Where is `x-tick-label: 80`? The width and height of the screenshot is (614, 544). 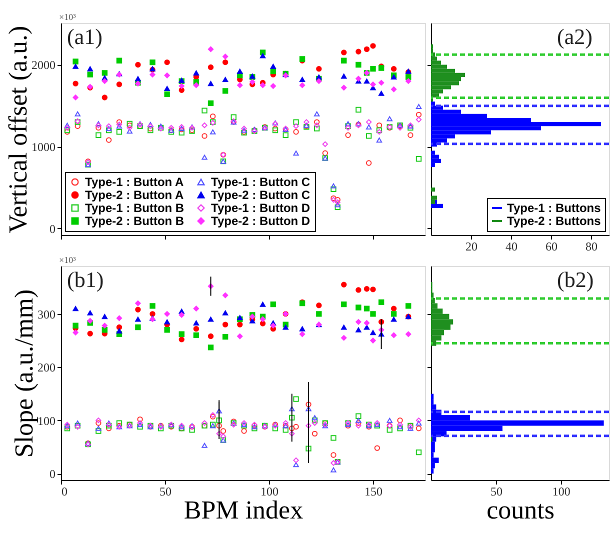
x-tick-label: 80 is located at coordinates (592, 247).